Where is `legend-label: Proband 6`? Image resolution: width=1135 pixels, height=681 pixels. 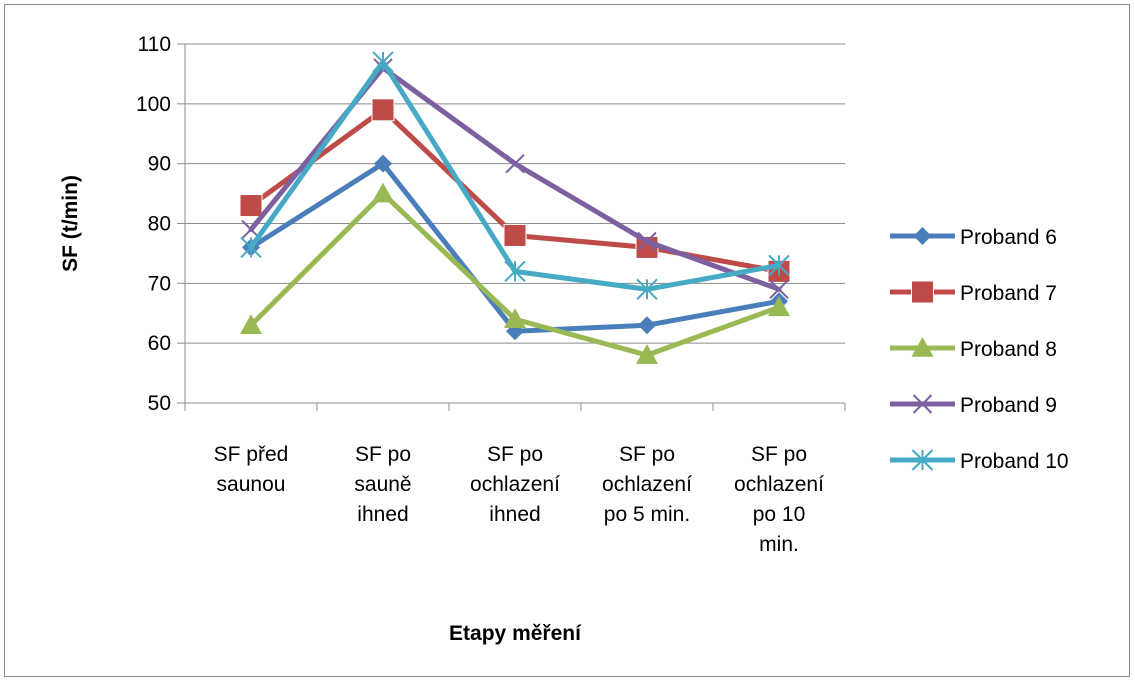
legend-label: Proband 6 is located at coordinates (1008, 237).